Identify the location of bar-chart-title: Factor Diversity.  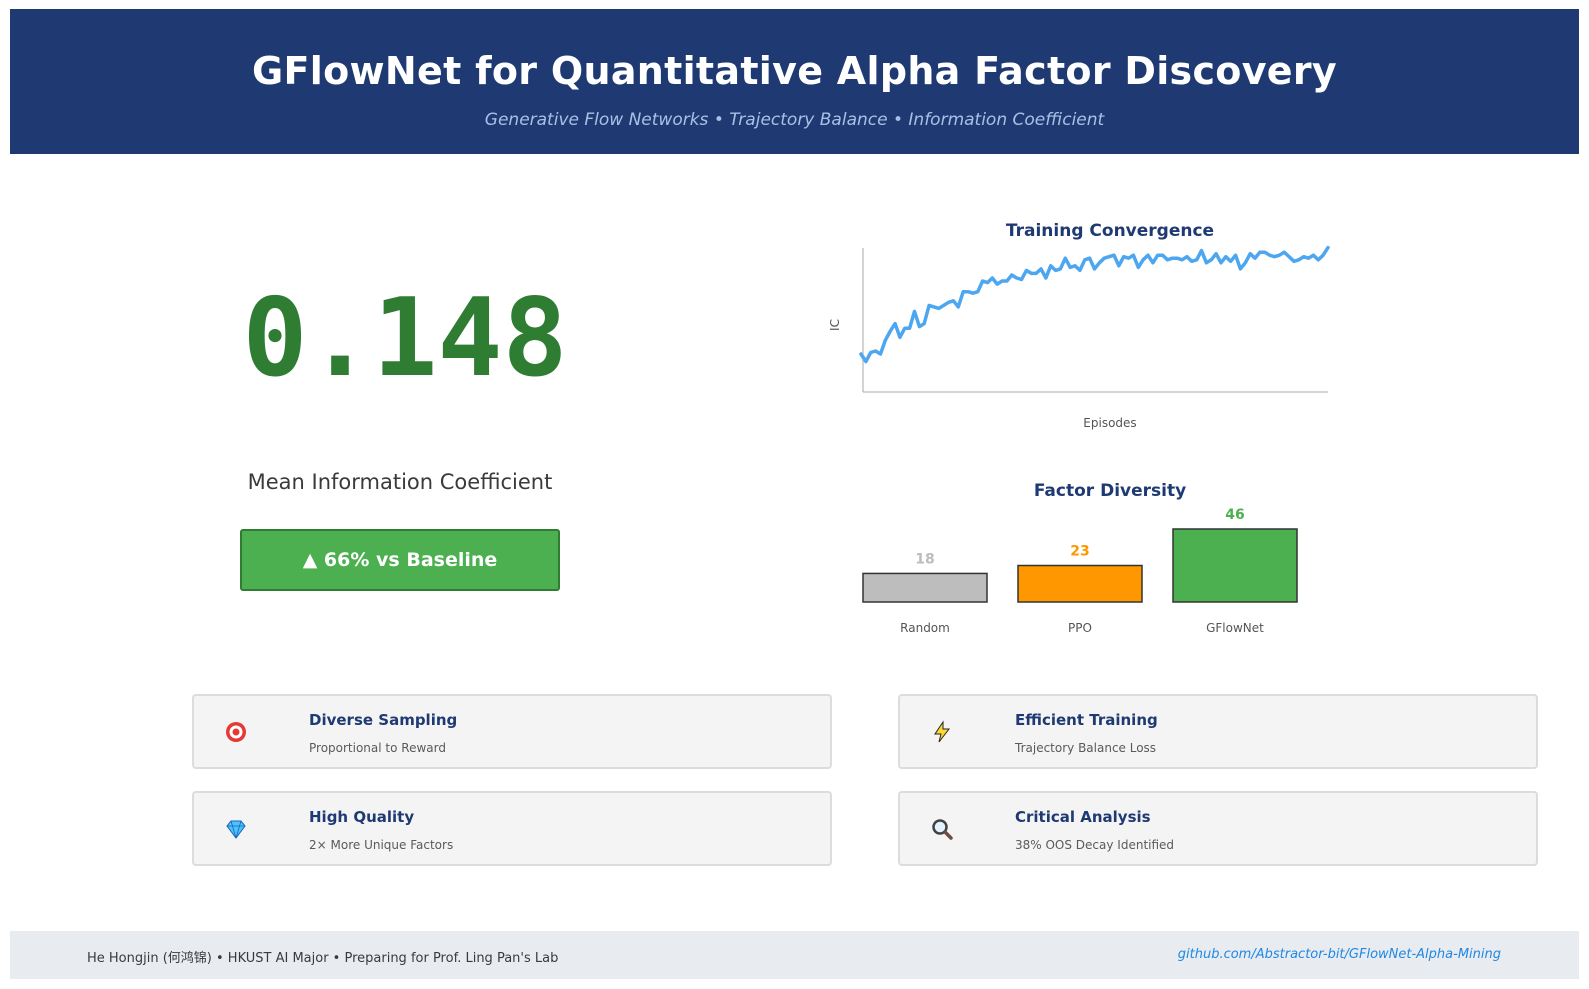
(1110, 491).